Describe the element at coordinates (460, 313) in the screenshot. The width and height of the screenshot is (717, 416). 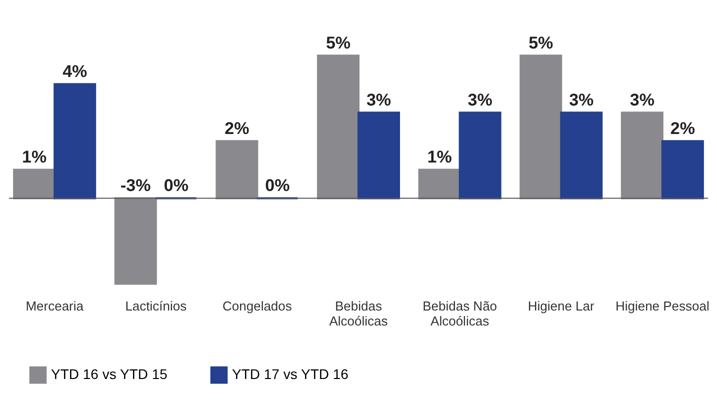
I see `x-tick-label: Bebidas Não Alcoólicas` at that location.